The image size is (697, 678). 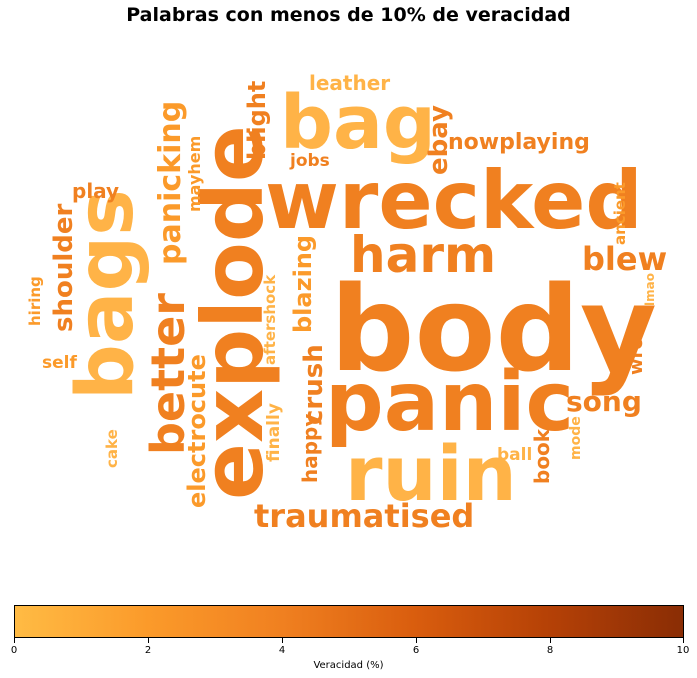 What do you see at coordinates (314, 384) in the screenshot?
I see `word-crush: crush` at bounding box center [314, 384].